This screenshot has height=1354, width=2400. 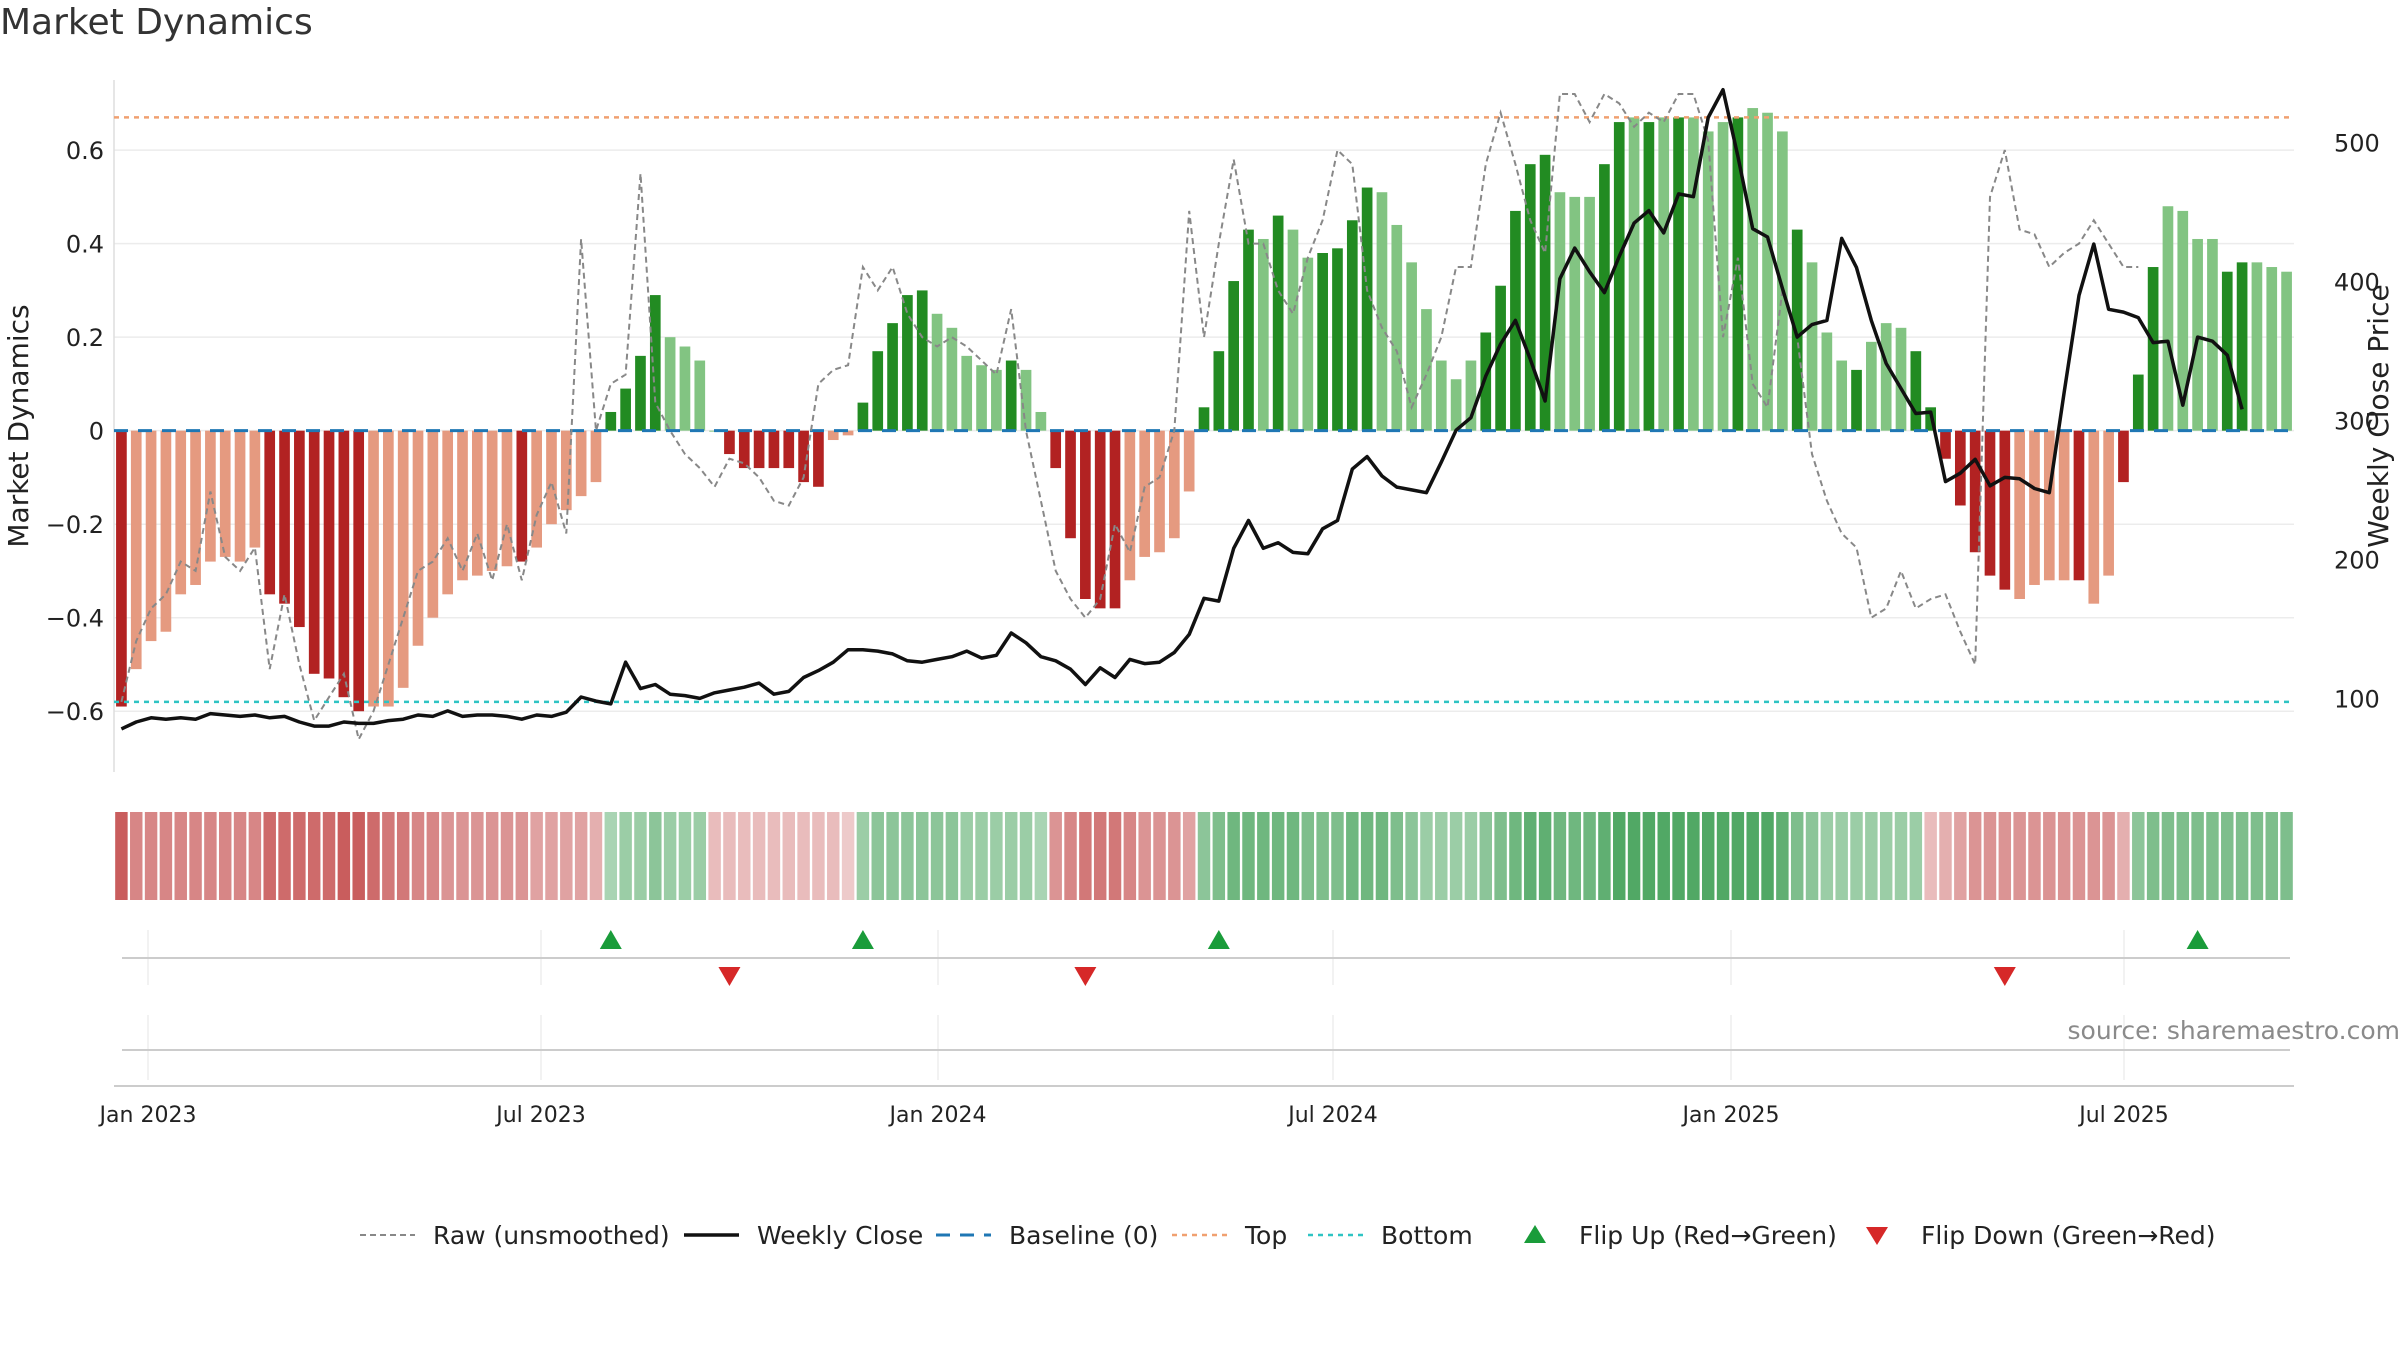 What do you see at coordinates (1332, 1115) in the screenshot?
I see `x-tick-label: Jul 2024` at bounding box center [1332, 1115].